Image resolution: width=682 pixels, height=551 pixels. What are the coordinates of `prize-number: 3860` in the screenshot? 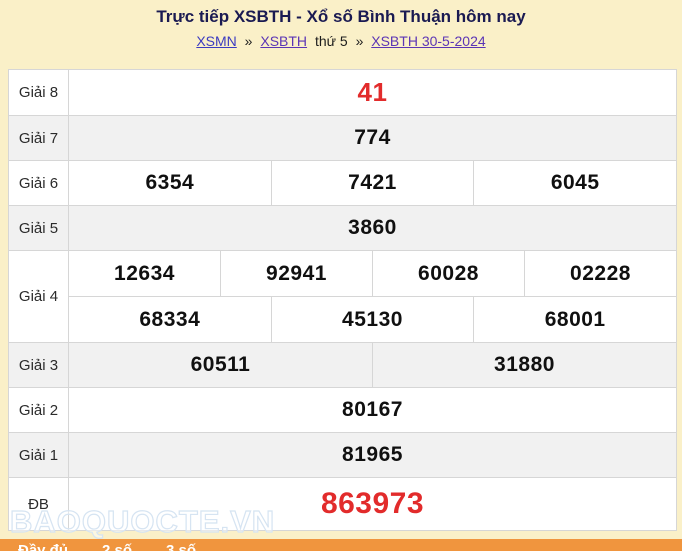 It's located at (372, 227).